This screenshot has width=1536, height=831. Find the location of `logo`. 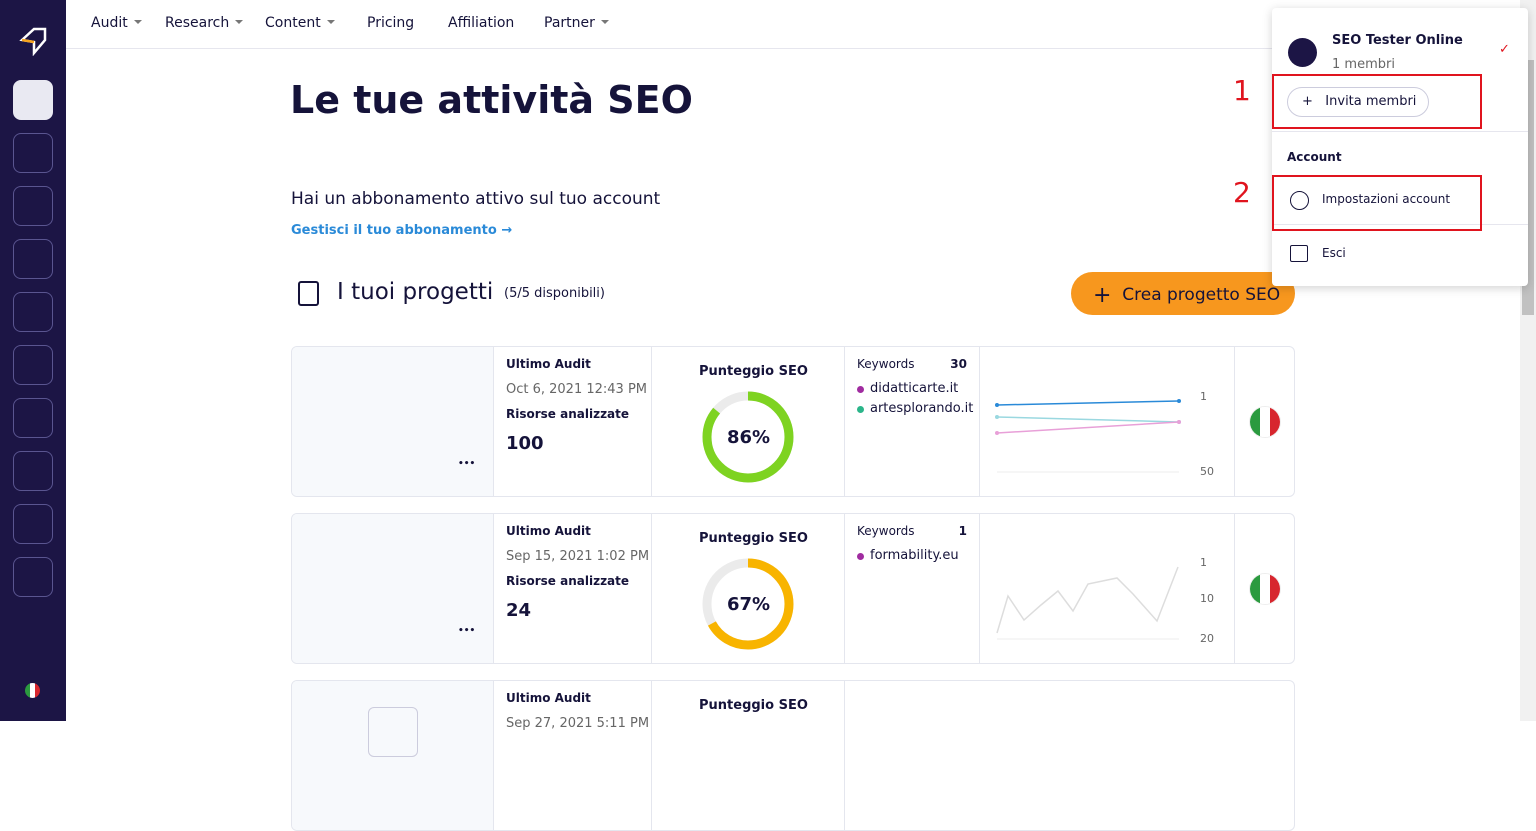

logo is located at coordinates (33, 41).